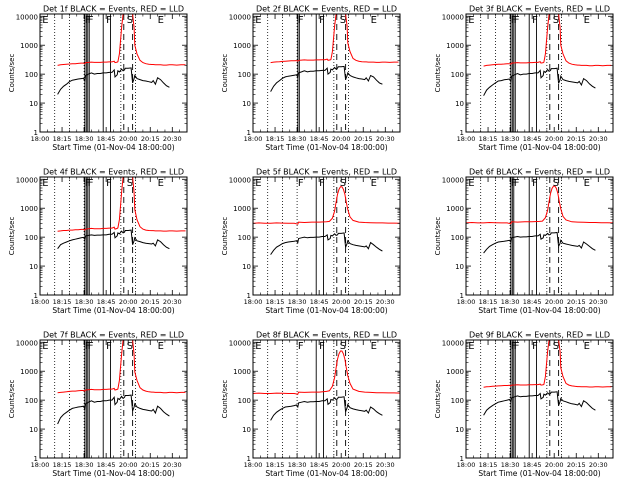 This screenshot has width=640, height=480. I want to click on panel-title: Det 4f BLACK = Events, RED = LLD, so click(113, 172).